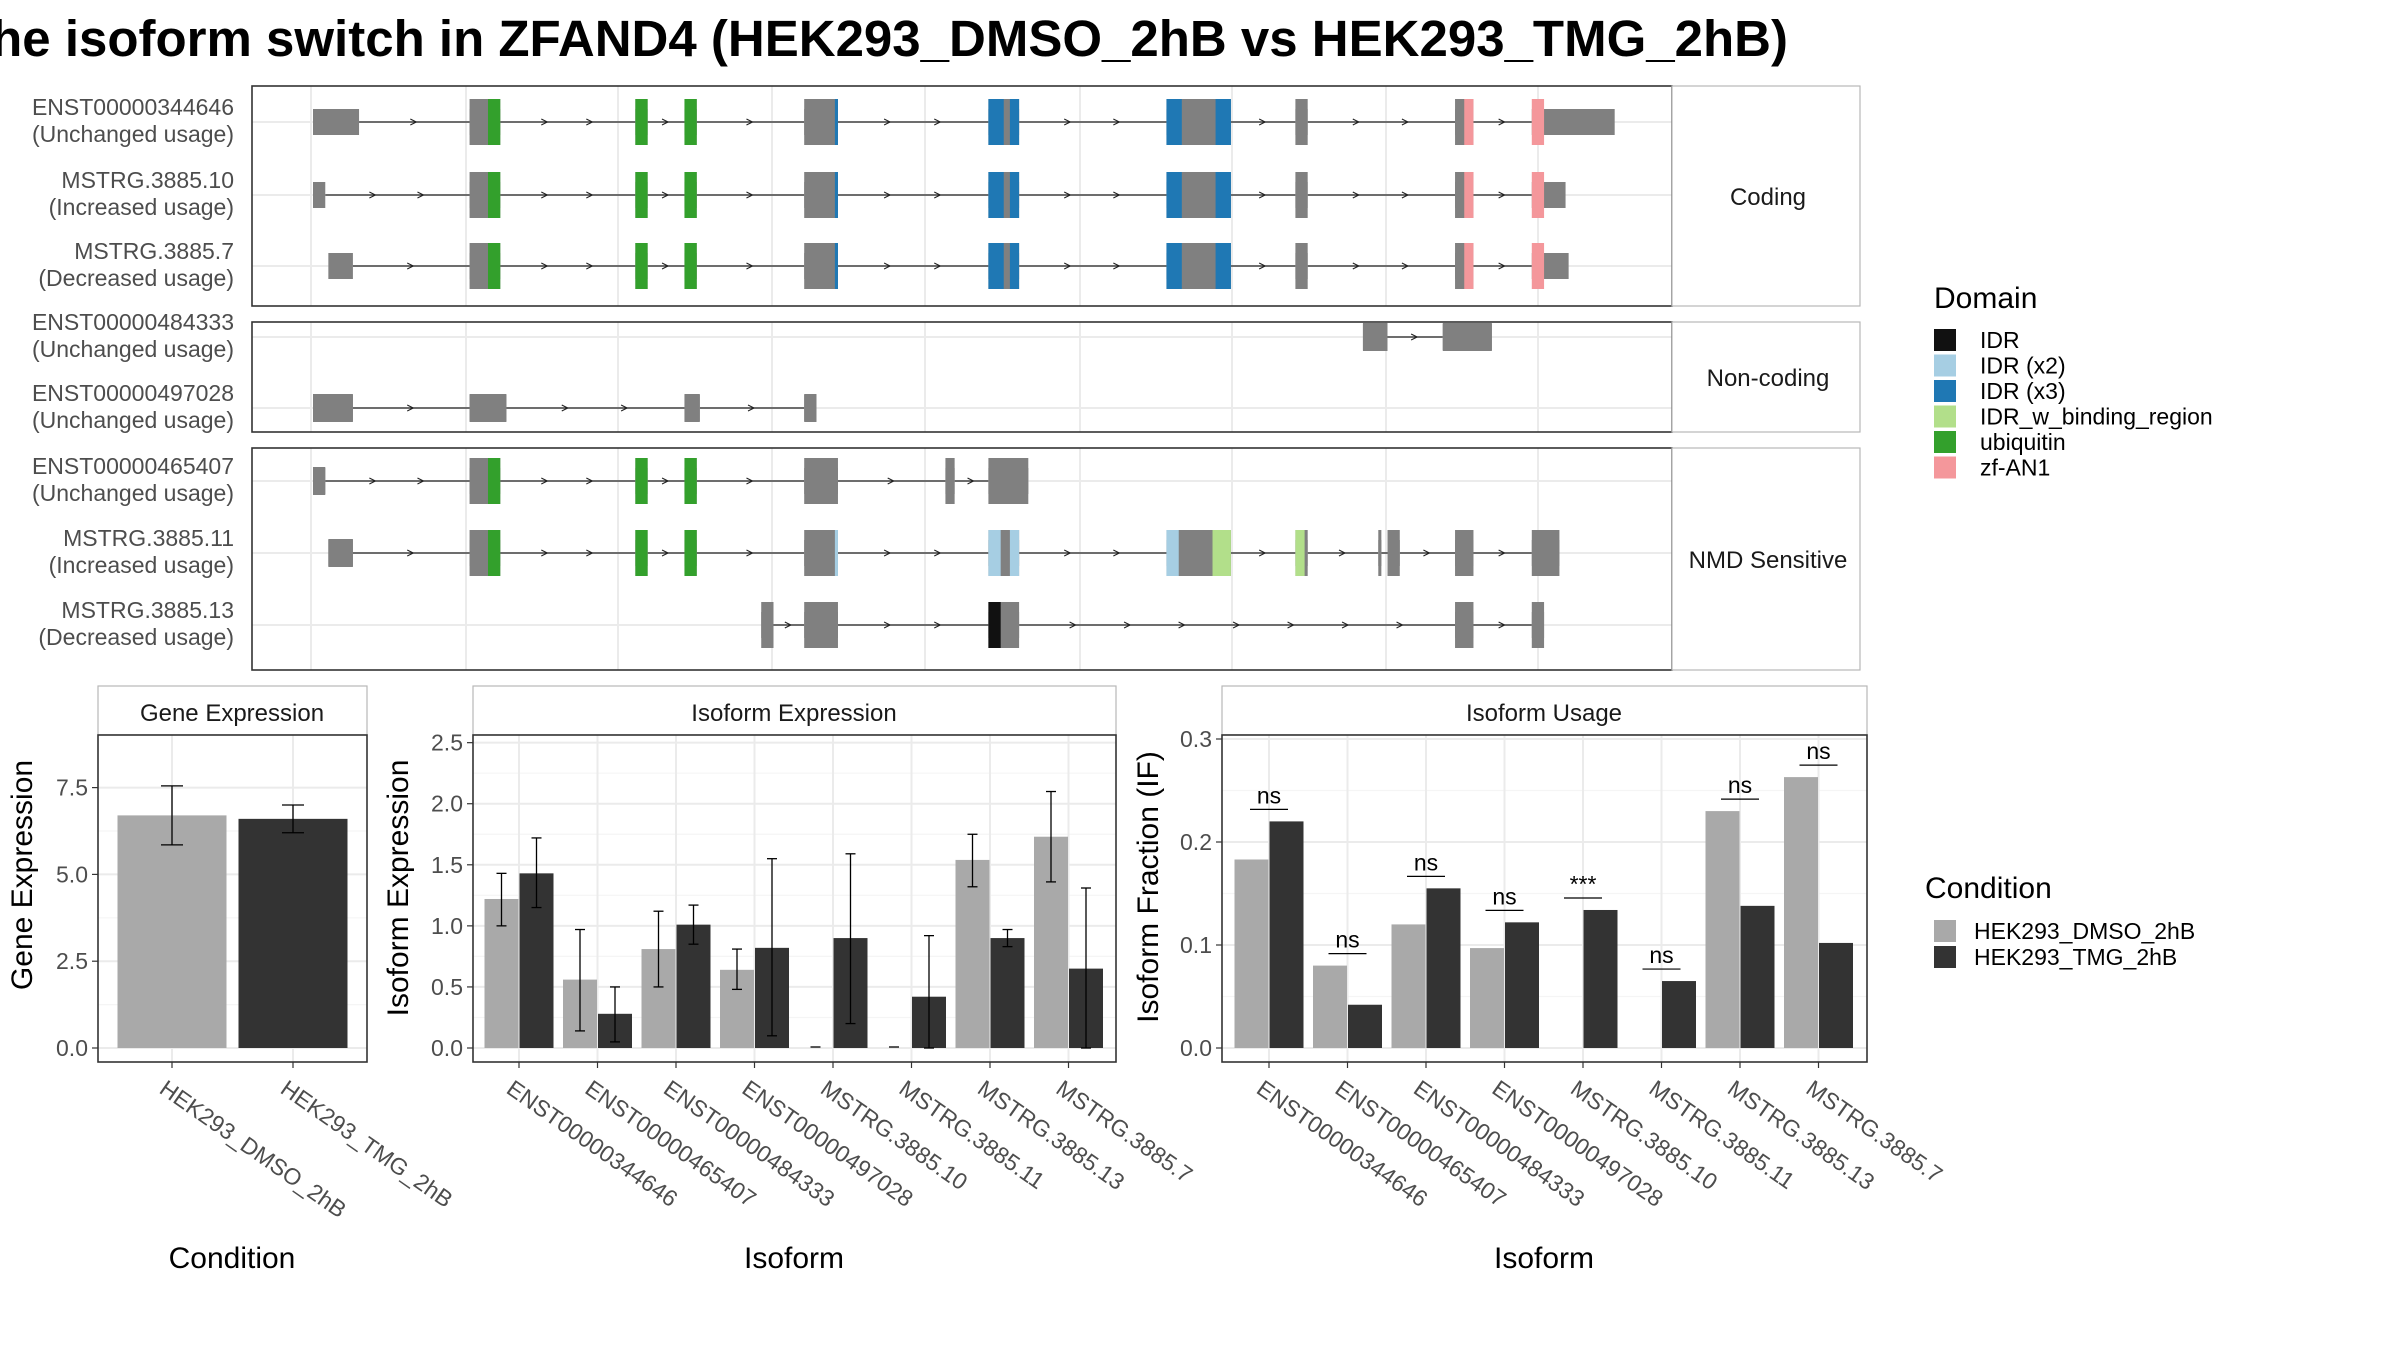  Describe the element at coordinates (133, 134) in the screenshot. I see `transcript-usage-label: (Unchanged usage)` at that location.